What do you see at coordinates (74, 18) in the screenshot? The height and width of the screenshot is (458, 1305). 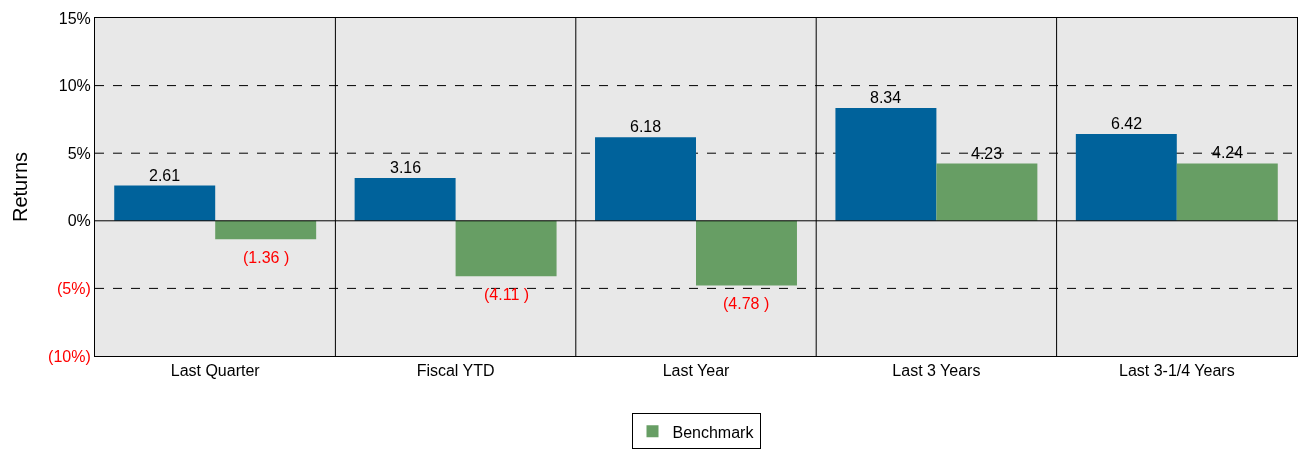 I see `y-tick-label: 15%` at bounding box center [74, 18].